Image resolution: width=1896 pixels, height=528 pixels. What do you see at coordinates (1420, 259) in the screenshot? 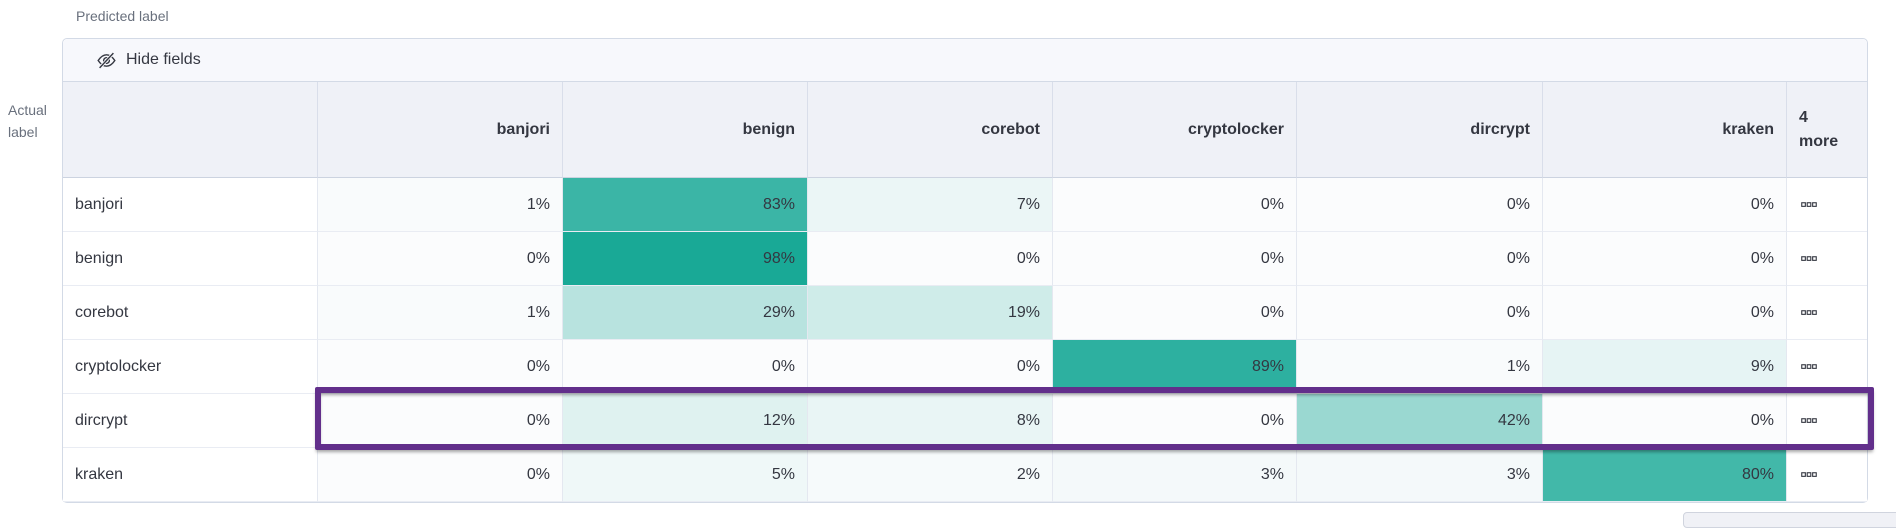
I see `matrix-cell-benign-dircrypt: 0%` at bounding box center [1420, 259].